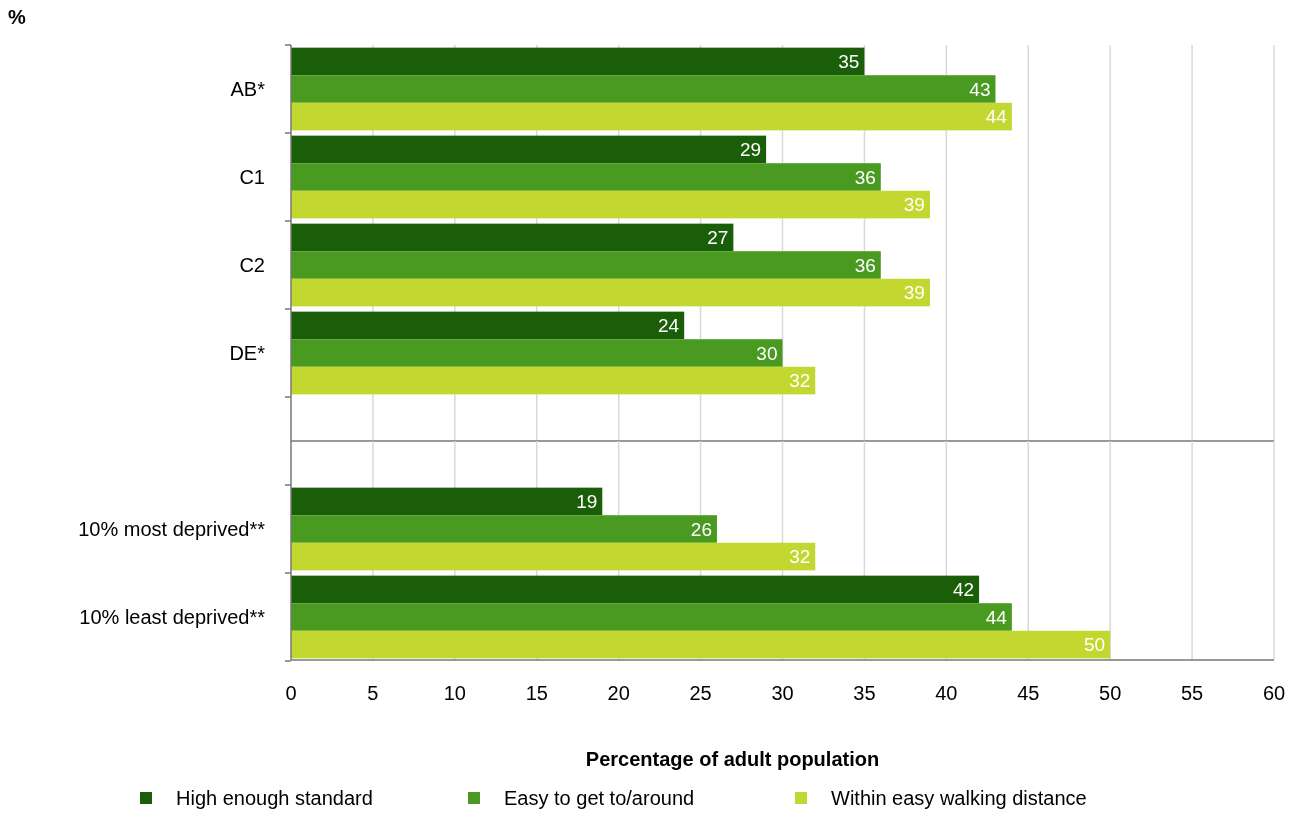 The height and width of the screenshot is (816, 1304). What do you see at coordinates (274, 798) in the screenshot?
I see `legend-label: High enough standard` at bounding box center [274, 798].